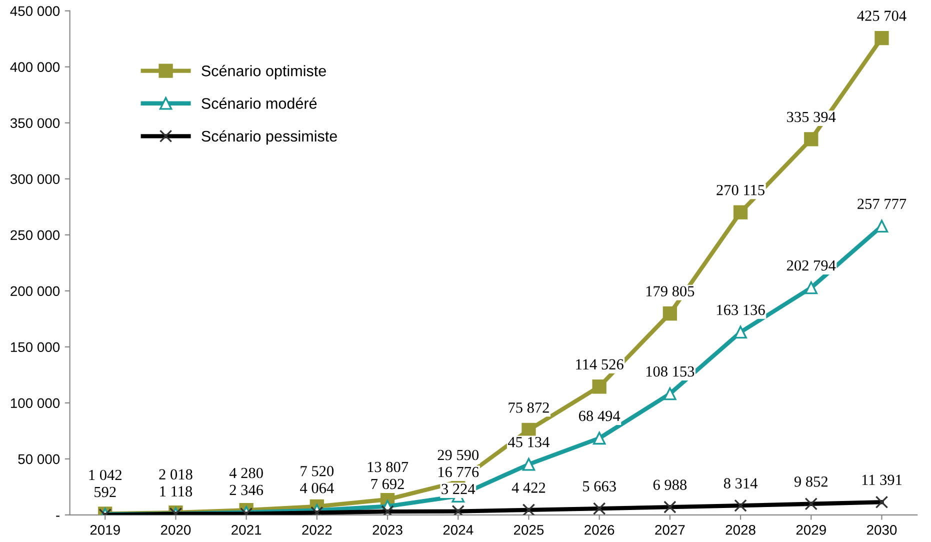 The height and width of the screenshot is (542, 931). Describe the element at coordinates (35, 123) in the screenshot. I see `y-tick-label: 350 000` at that location.